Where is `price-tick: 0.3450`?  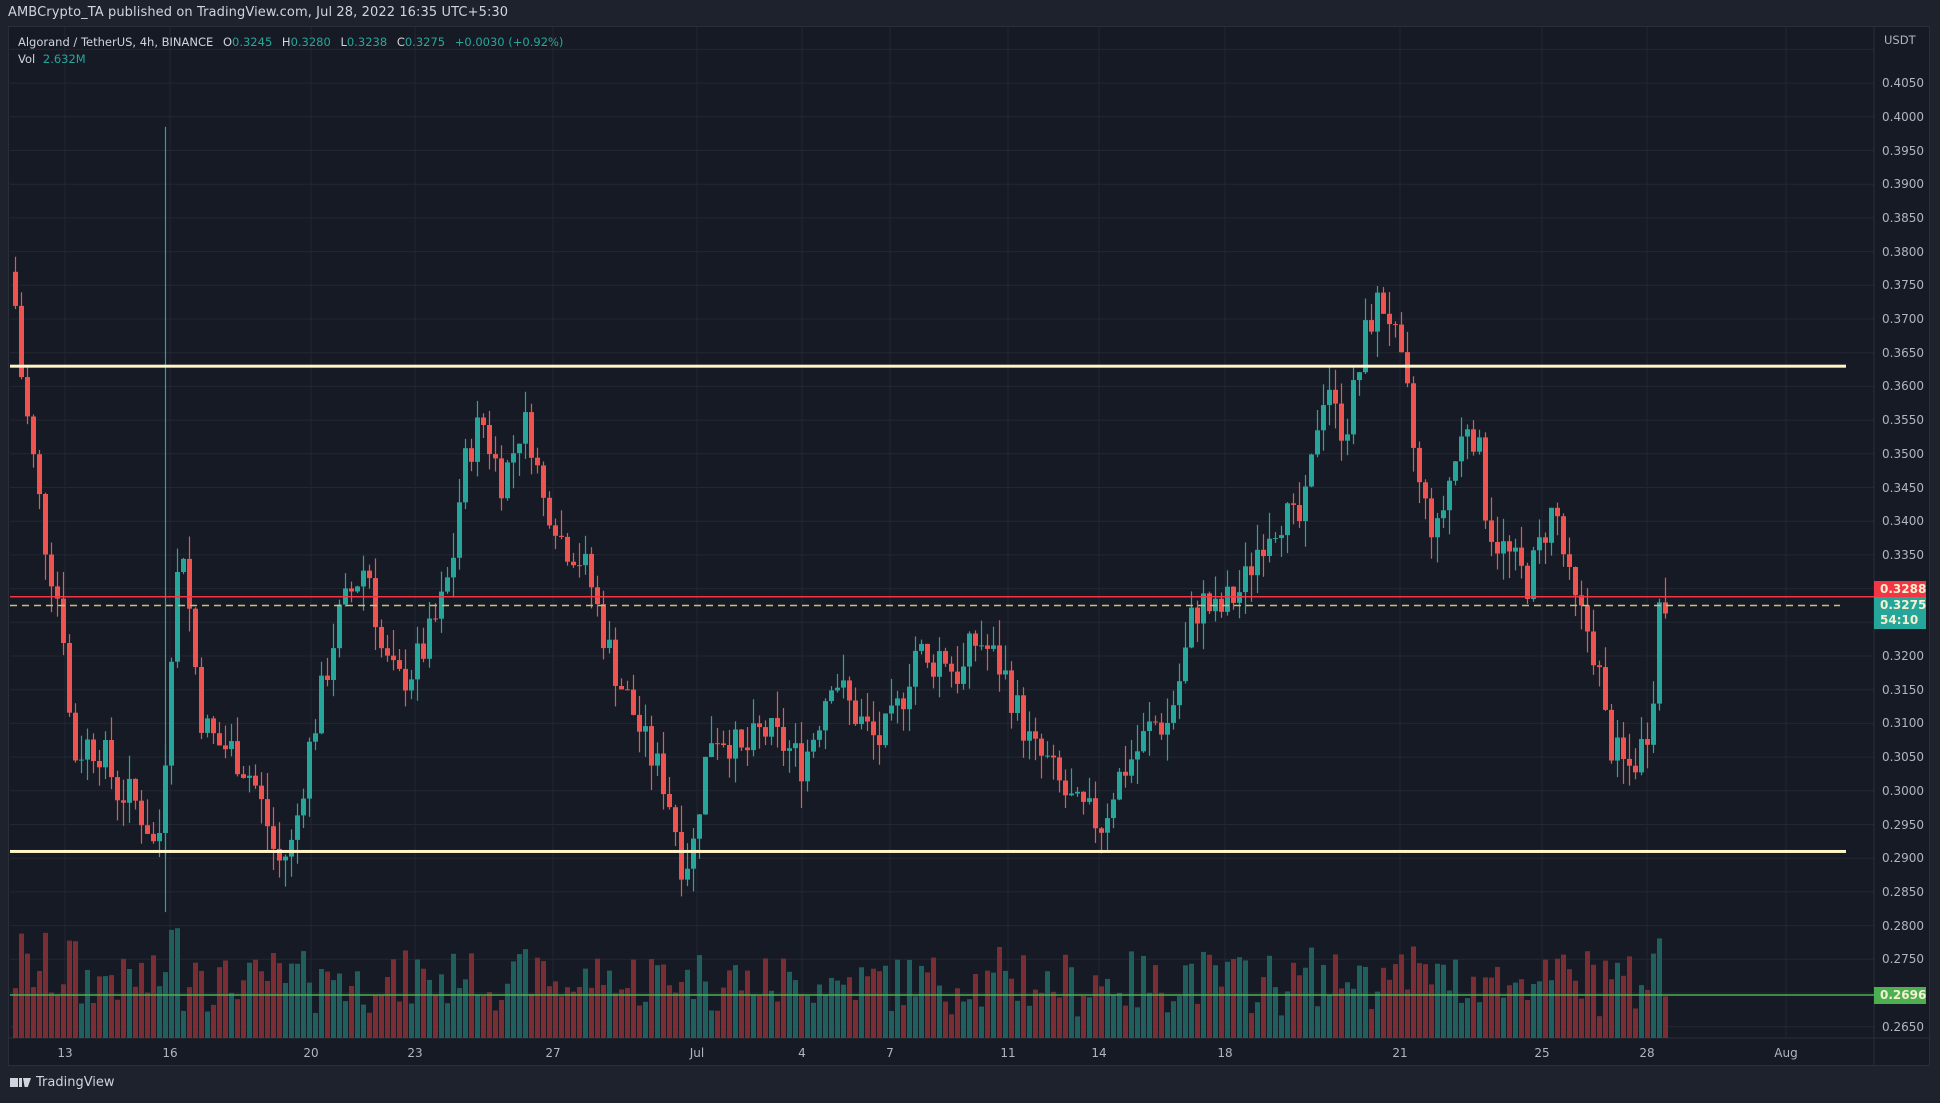
price-tick: 0.3450 is located at coordinates (1903, 487).